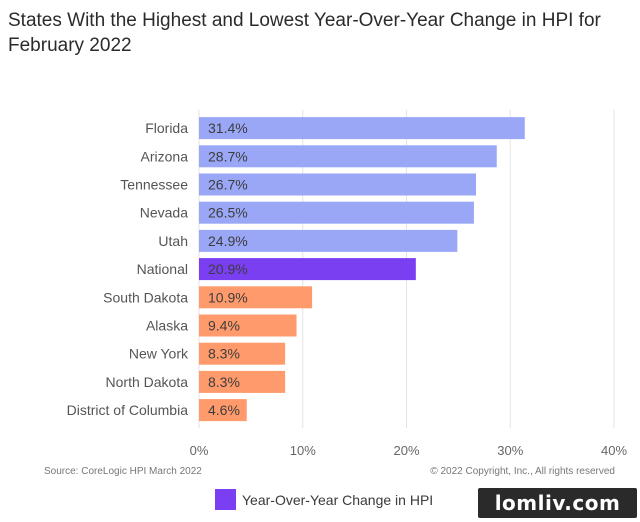 This screenshot has width=640, height=522. Describe the element at coordinates (510, 450) in the screenshot. I see `x-tick-label: 30%` at that location.